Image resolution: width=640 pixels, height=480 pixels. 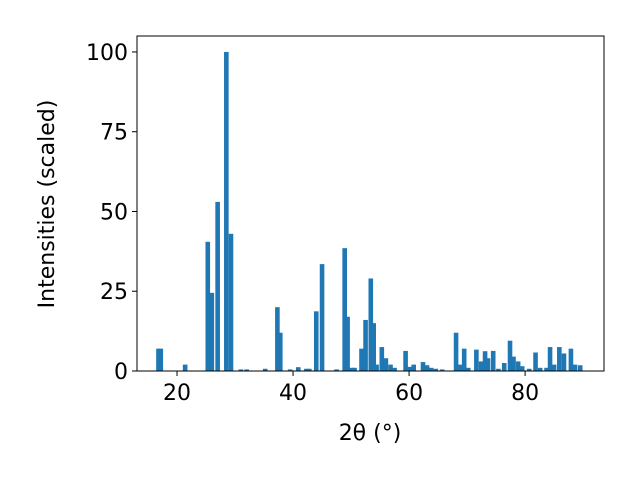 What do you see at coordinates (121, 372) in the screenshot?
I see `y-tick-label: 0` at bounding box center [121, 372].